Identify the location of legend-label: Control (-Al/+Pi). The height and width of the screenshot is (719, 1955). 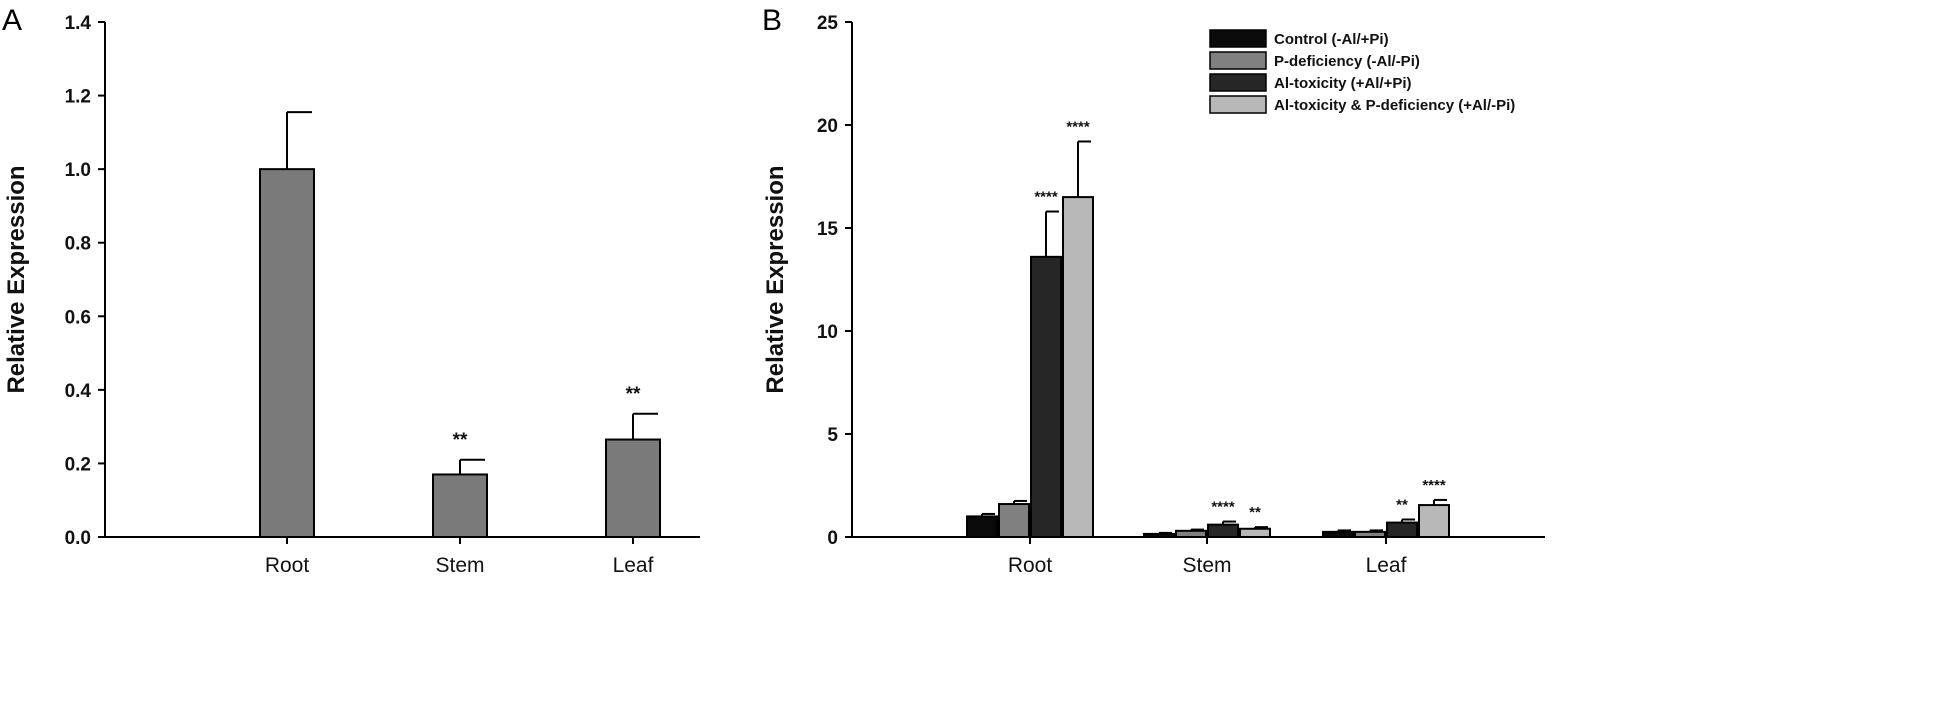
(1331, 39).